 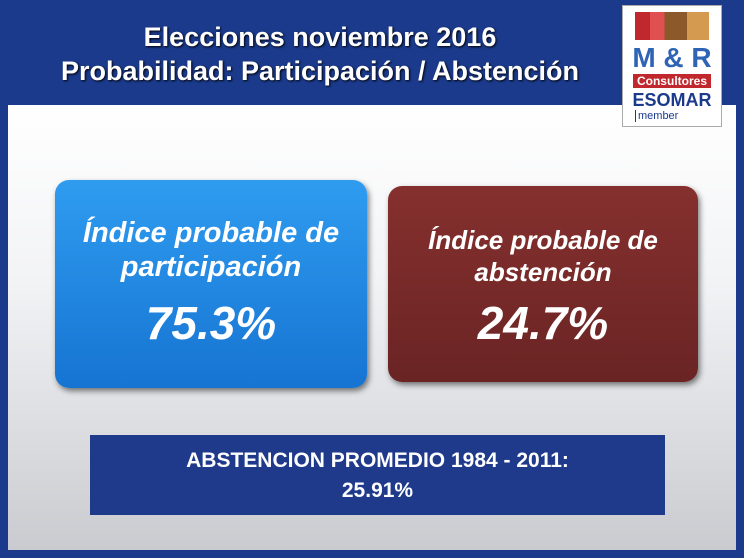 What do you see at coordinates (211, 323) in the screenshot?
I see `box-value: 75.3%` at bounding box center [211, 323].